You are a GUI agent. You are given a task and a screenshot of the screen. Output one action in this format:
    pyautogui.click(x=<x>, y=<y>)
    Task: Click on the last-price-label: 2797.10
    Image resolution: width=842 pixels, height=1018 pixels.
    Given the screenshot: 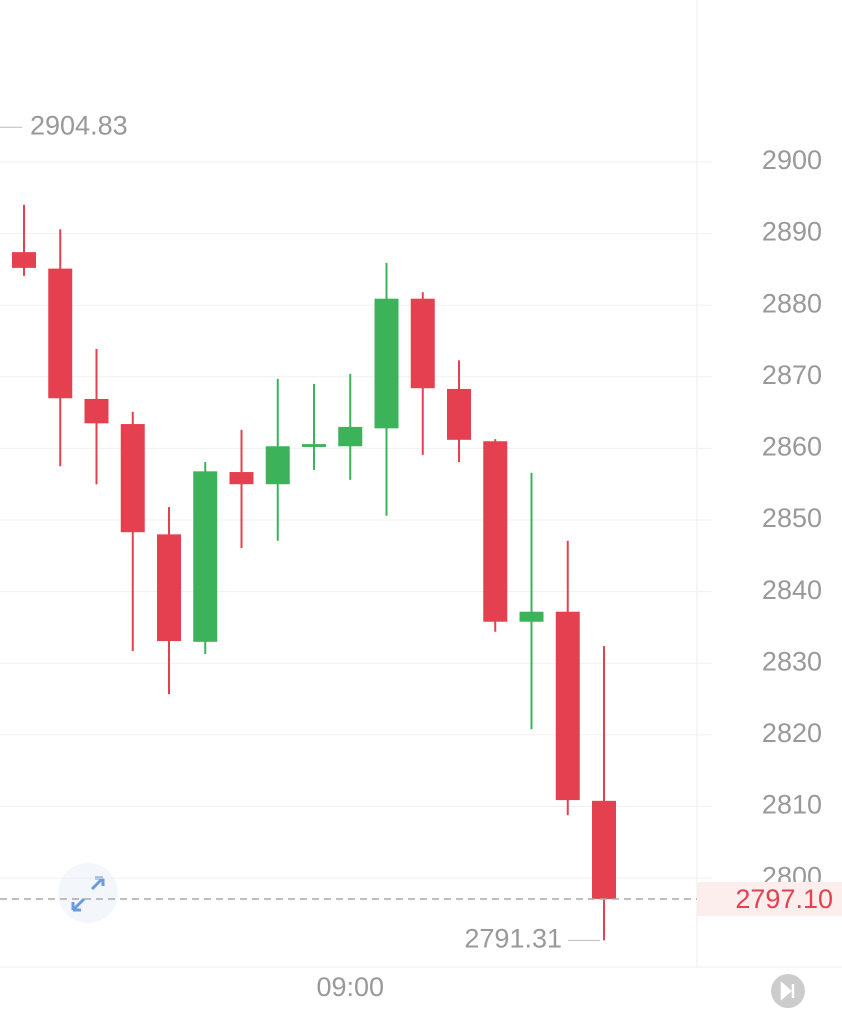 What is the action you would take?
    pyautogui.click(x=784, y=899)
    